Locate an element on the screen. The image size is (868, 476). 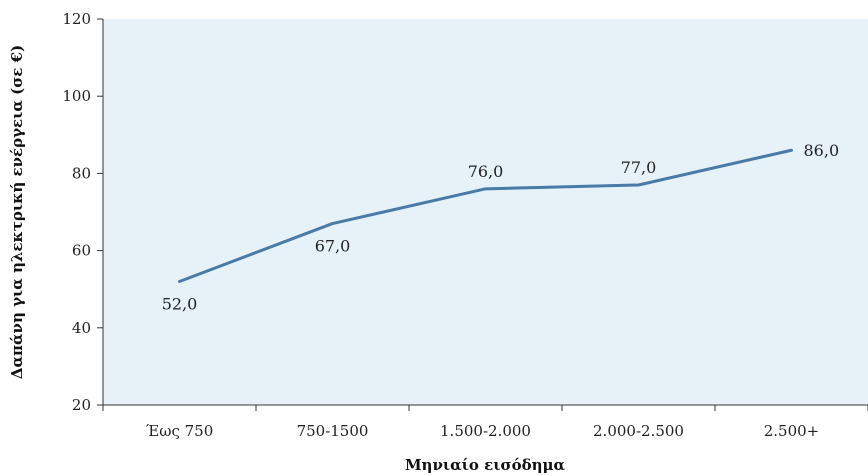
x-tick-label: 2.000-2.500 is located at coordinates (638, 431).